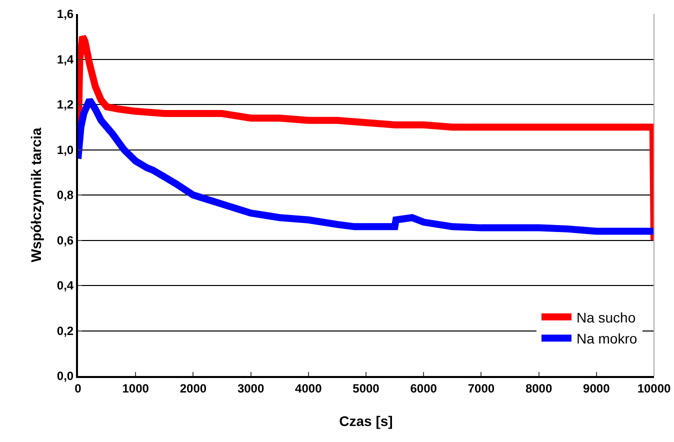 Image resolution: width=674 pixels, height=442 pixels. Describe the element at coordinates (366, 421) in the screenshot. I see `x-axis-title: Czas [s]` at that location.